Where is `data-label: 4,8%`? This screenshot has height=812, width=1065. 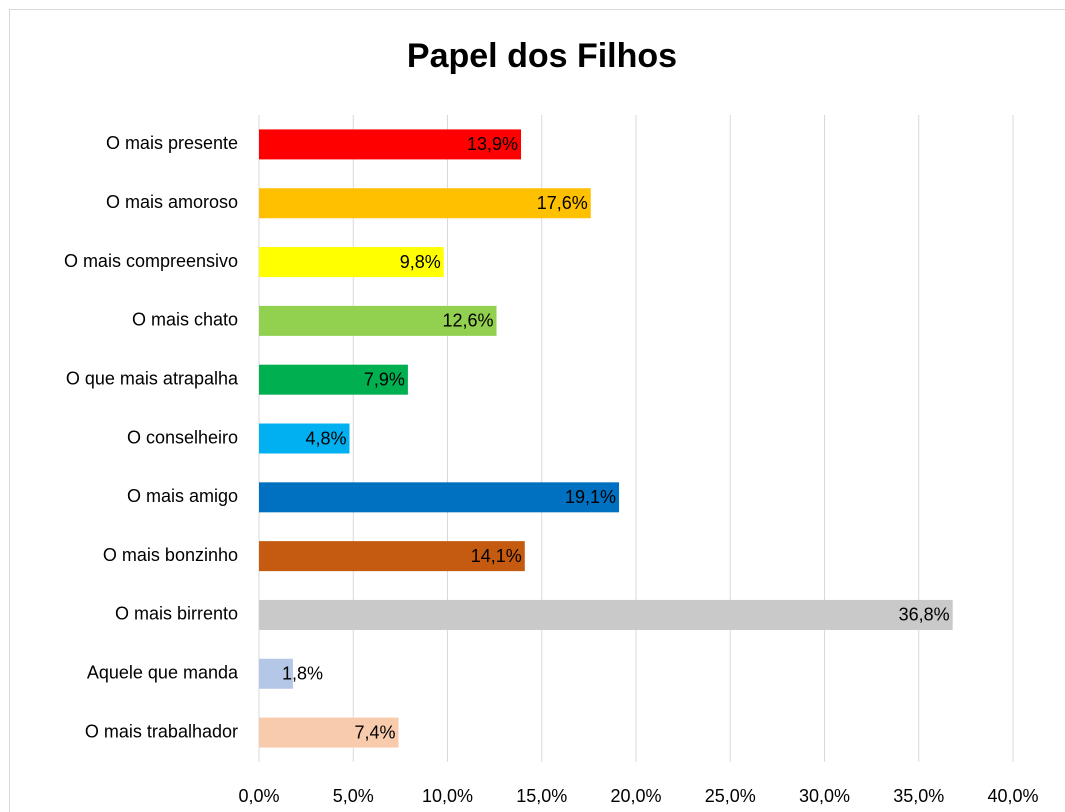 data-label: 4,8% is located at coordinates (325, 438).